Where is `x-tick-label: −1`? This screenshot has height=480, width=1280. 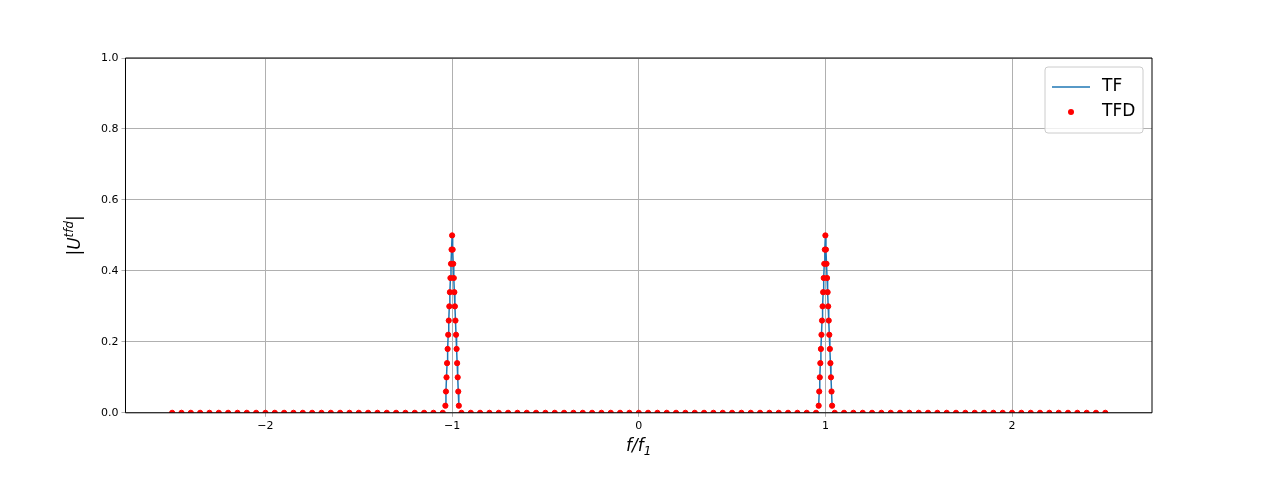 x-tick-label: −1 is located at coordinates (452, 426).